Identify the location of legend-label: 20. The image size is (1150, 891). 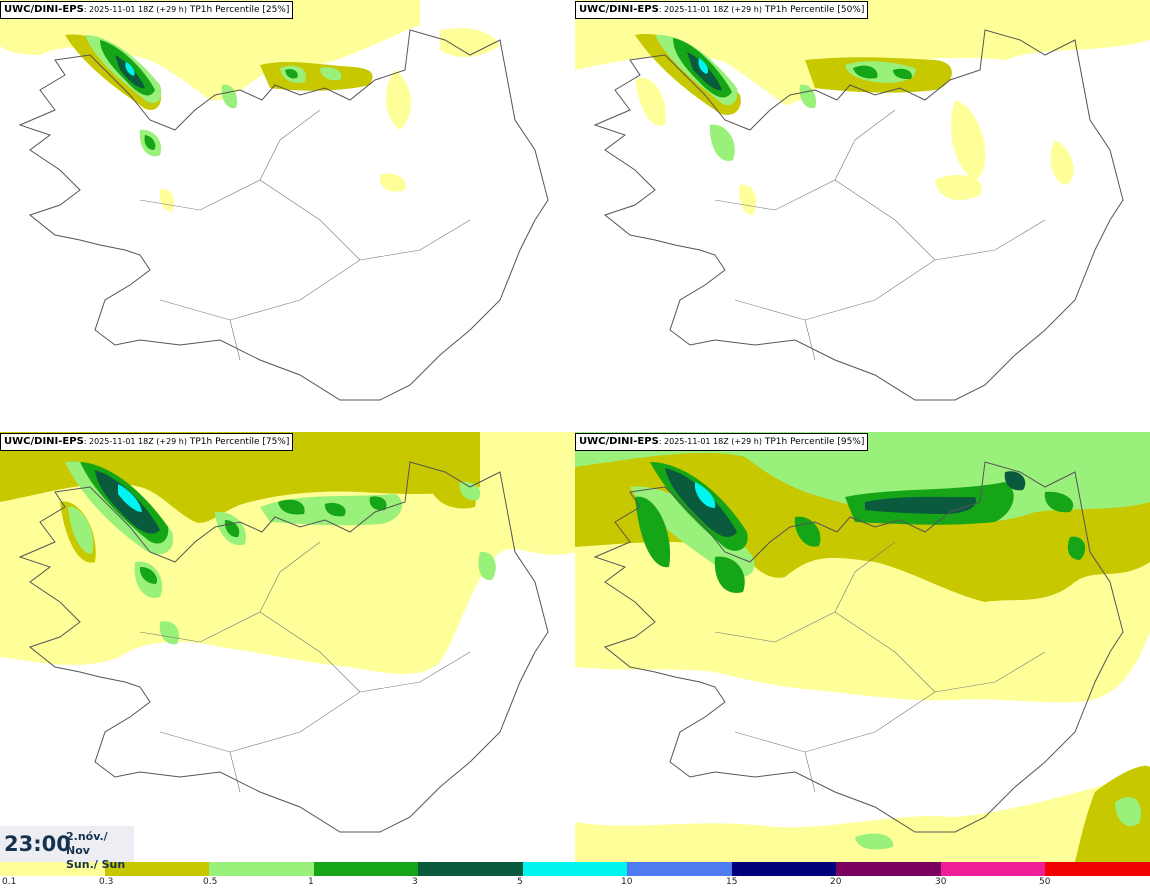
(836, 882).